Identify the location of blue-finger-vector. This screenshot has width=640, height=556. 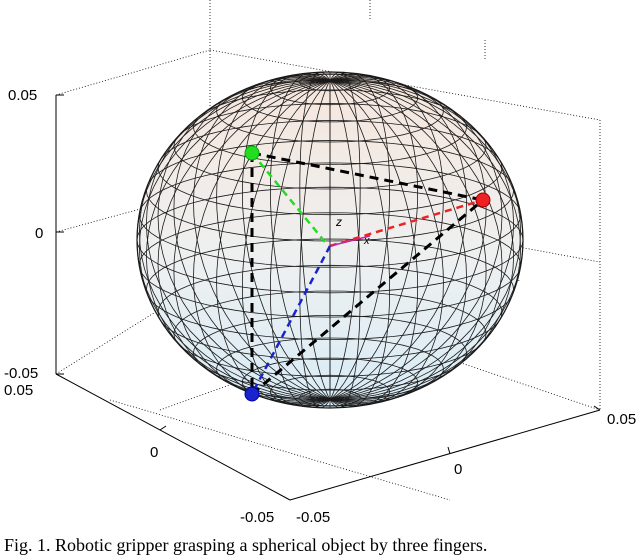
(291, 320).